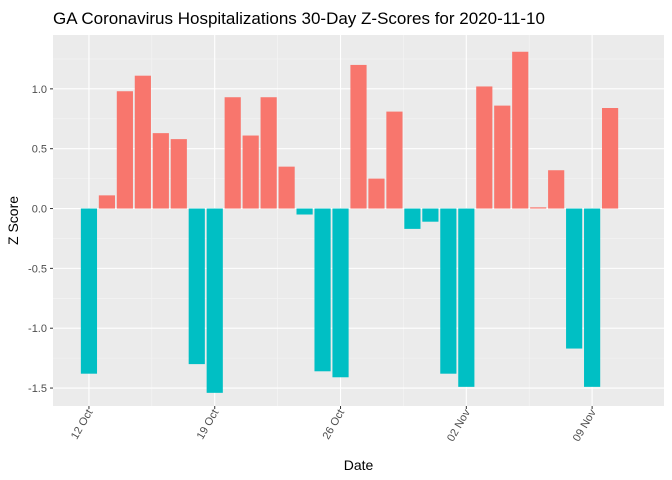 This screenshot has width=672, height=480. I want to click on y-tick-label: 0.5, so click(39, 150).